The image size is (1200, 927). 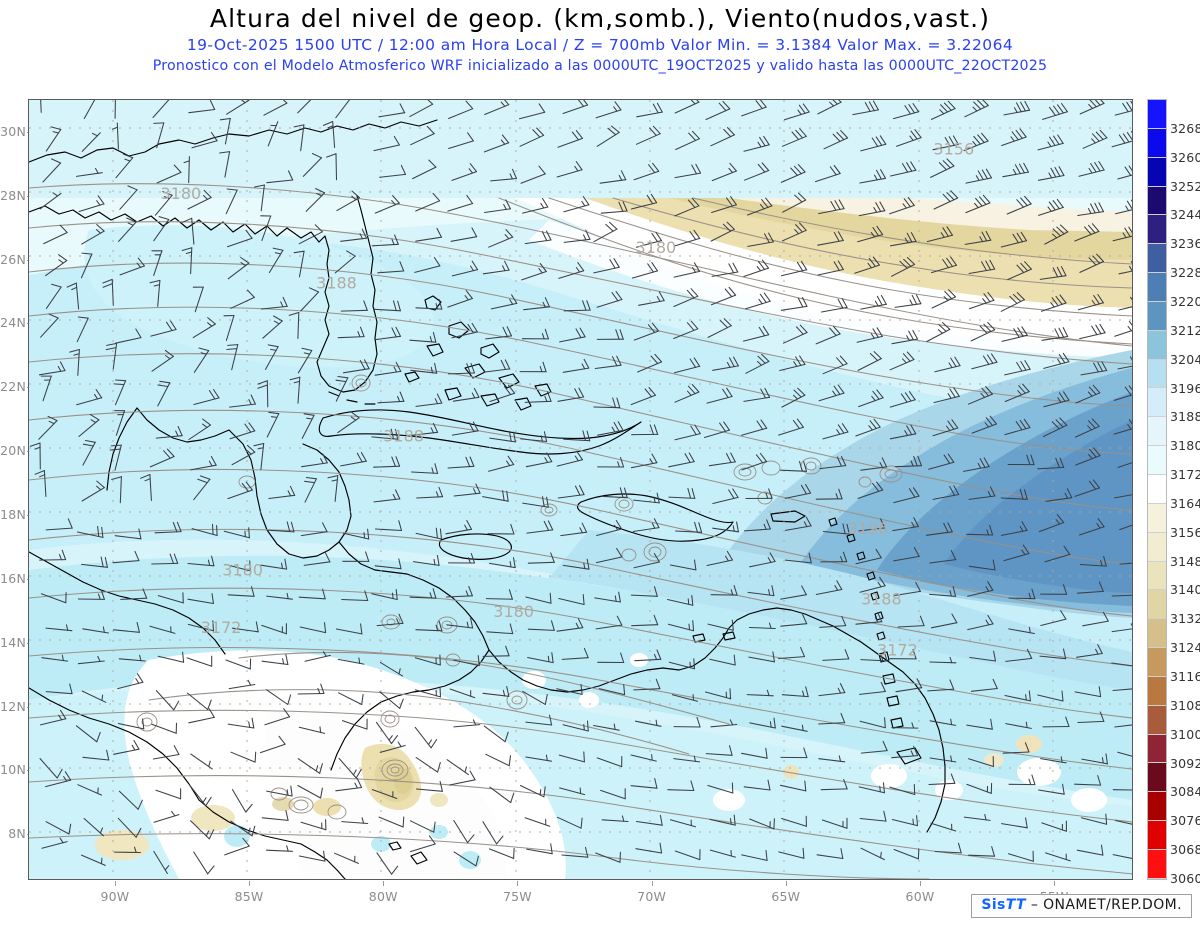 I want to click on colorbar-tick-label: 3116, so click(x=1185, y=677).